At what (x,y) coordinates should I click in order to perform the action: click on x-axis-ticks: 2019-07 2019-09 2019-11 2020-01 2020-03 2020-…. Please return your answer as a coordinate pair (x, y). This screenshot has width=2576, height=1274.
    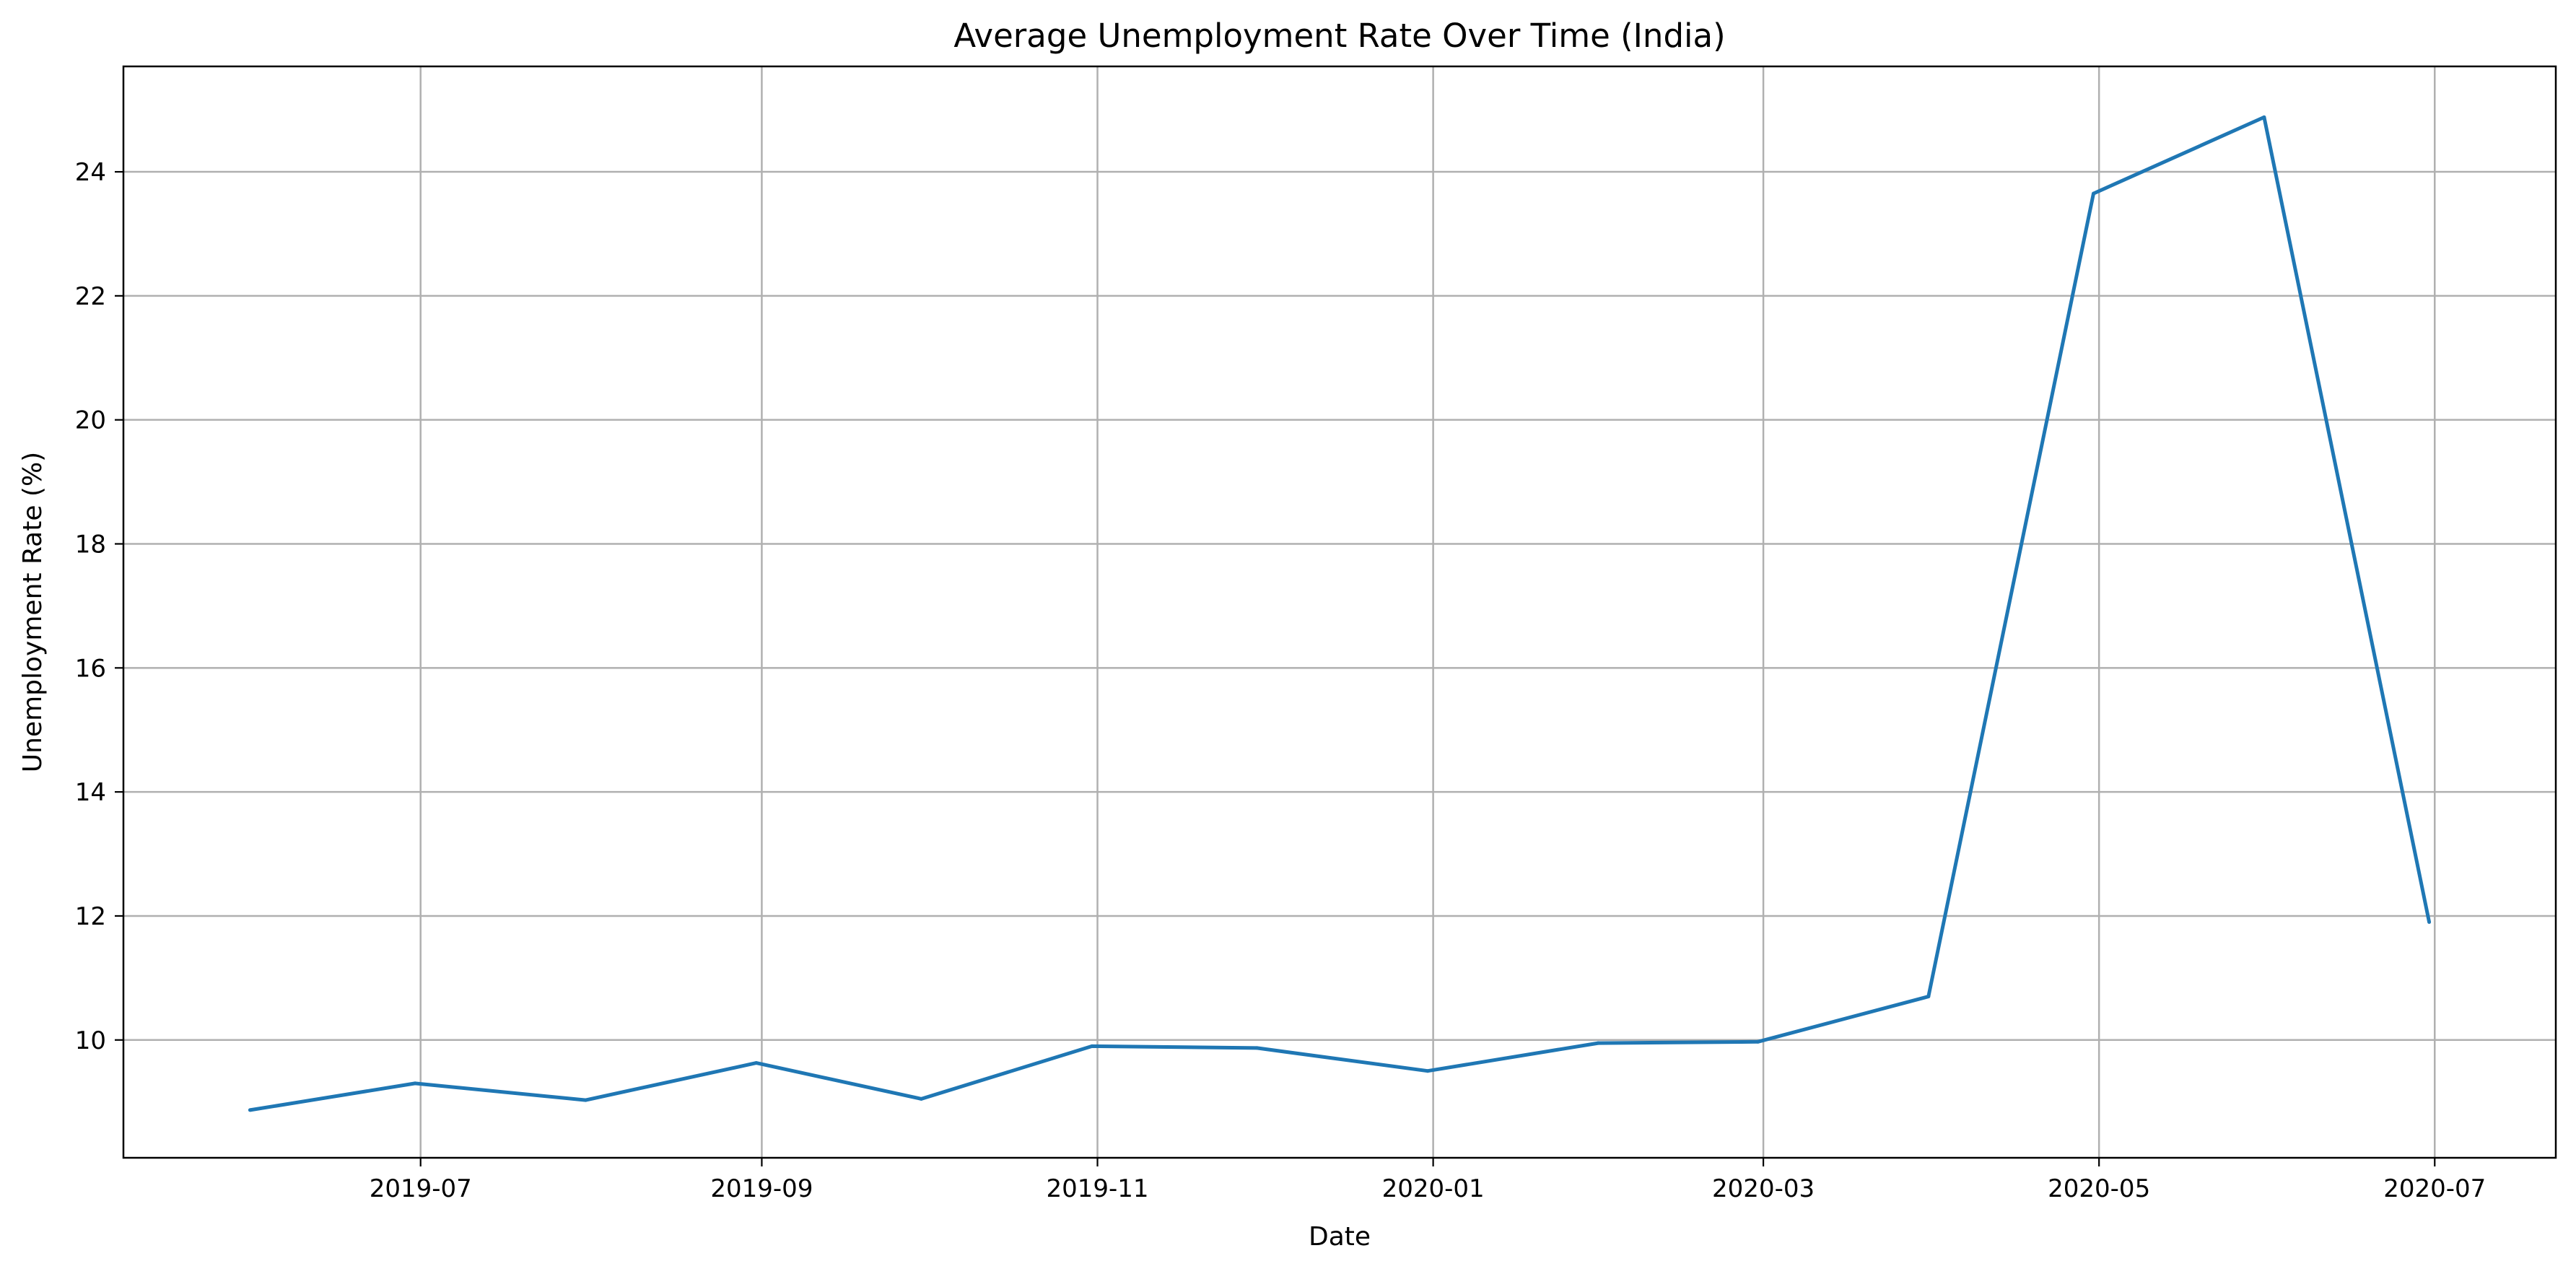
    Looking at the image, I should click on (1428, 1180).